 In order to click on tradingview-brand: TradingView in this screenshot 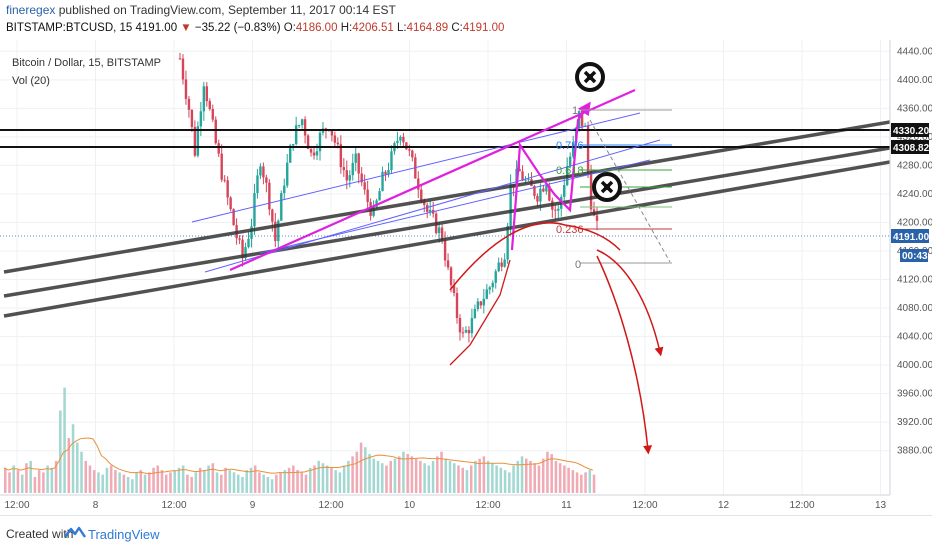, I will do `click(124, 534)`.